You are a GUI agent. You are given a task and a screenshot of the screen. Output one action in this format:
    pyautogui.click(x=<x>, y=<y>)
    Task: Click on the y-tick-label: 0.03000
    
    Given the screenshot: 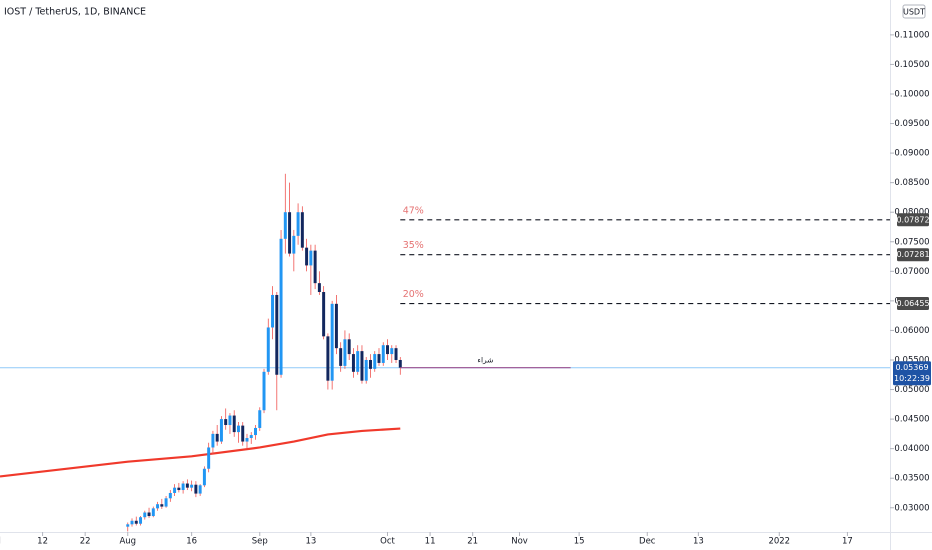 What is the action you would take?
    pyautogui.click(x=911, y=508)
    